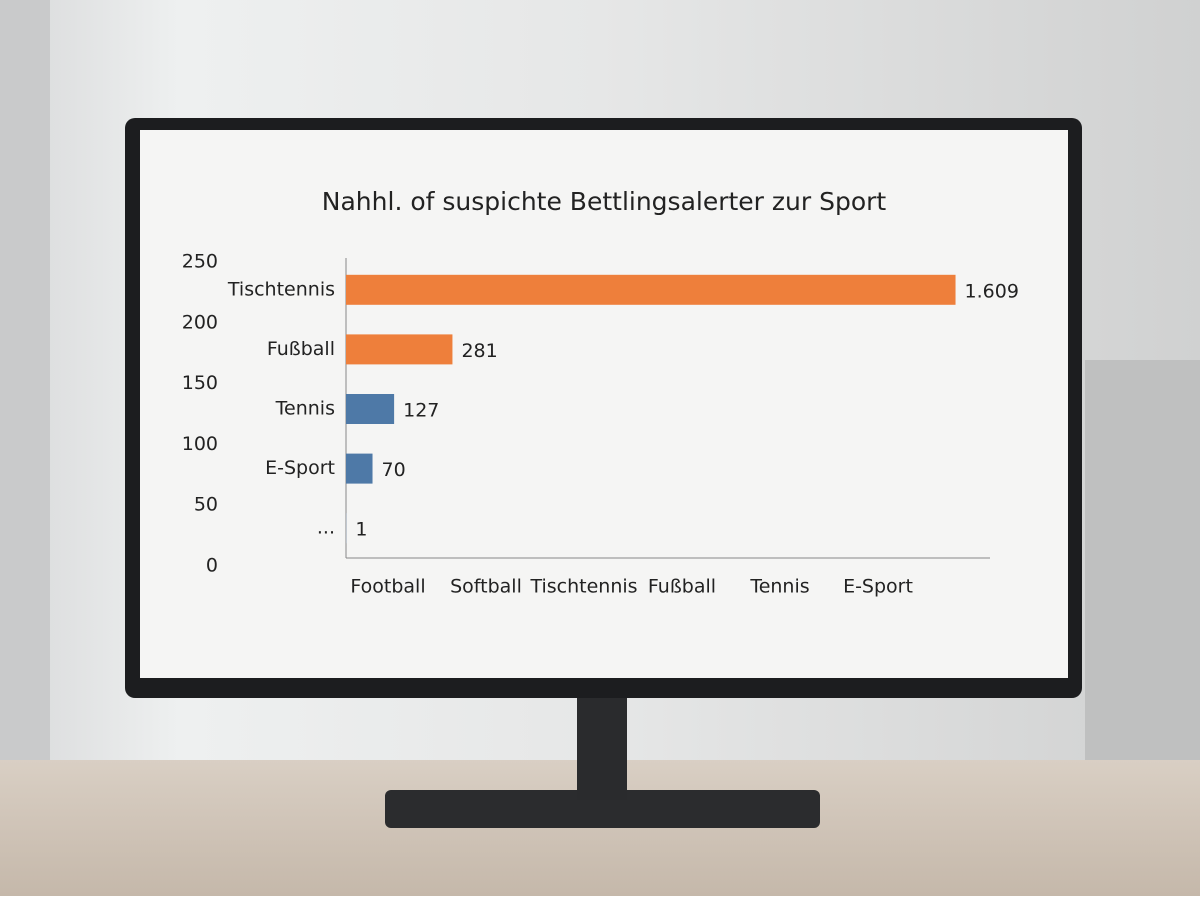 This screenshot has width=1200, height=900. I want to click on y-tick-label: 0, so click(212, 566).